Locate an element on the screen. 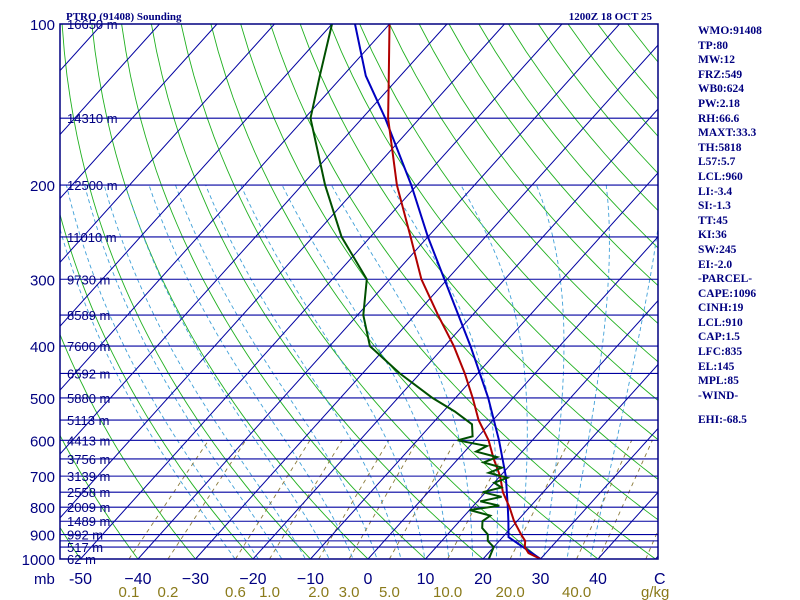 The height and width of the screenshot is (600, 800). mixing-ratio-unit-label: g/kg is located at coordinates (655, 592).